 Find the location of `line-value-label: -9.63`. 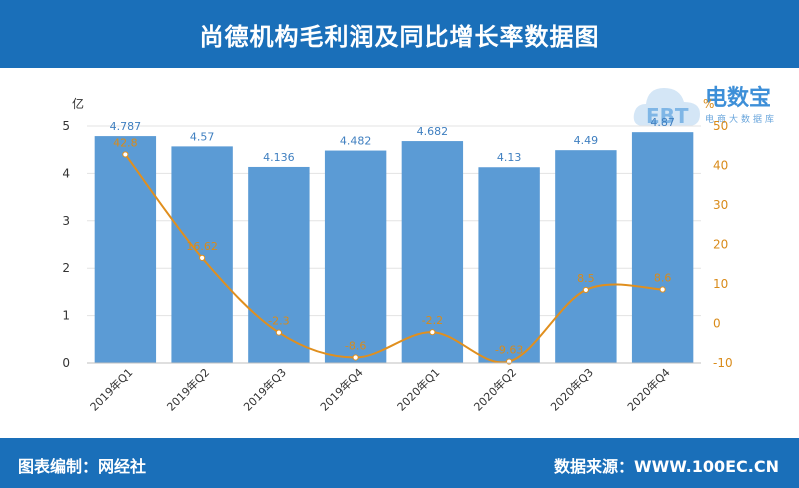

line-value-label: -9.63 is located at coordinates (509, 350).